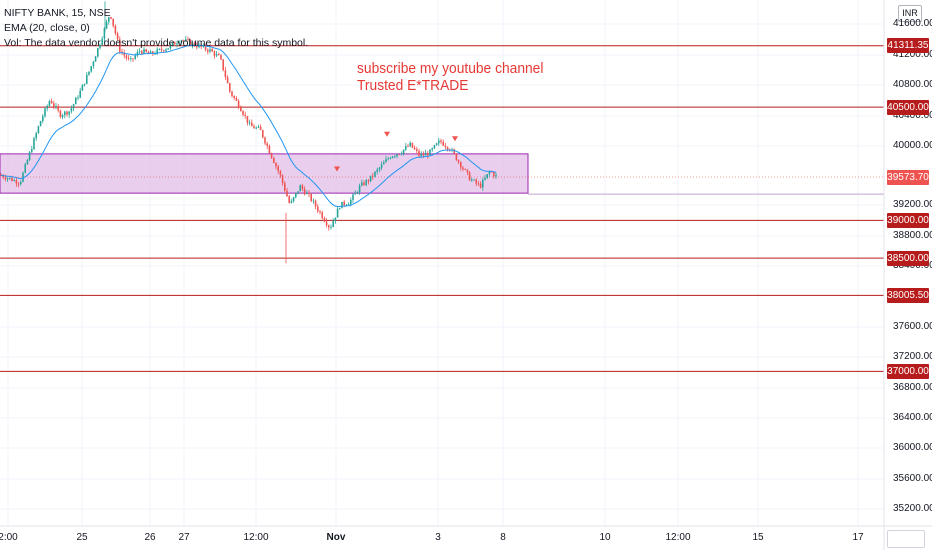  What do you see at coordinates (912, 387) in the screenshot?
I see `price-tick-label: 36800.00` at bounding box center [912, 387].